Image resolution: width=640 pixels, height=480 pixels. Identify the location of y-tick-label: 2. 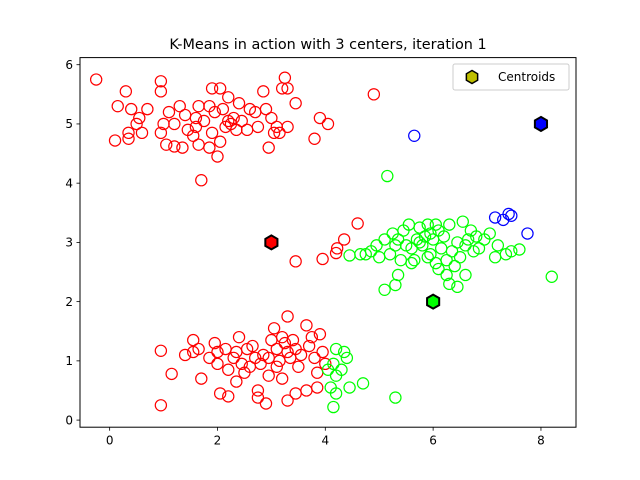
(69, 302).